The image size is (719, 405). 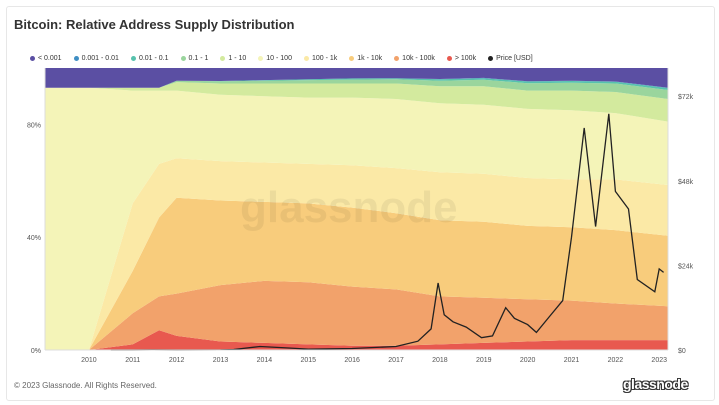 I want to click on legend-item: 0.001 - 0.01, so click(x=96, y=58).